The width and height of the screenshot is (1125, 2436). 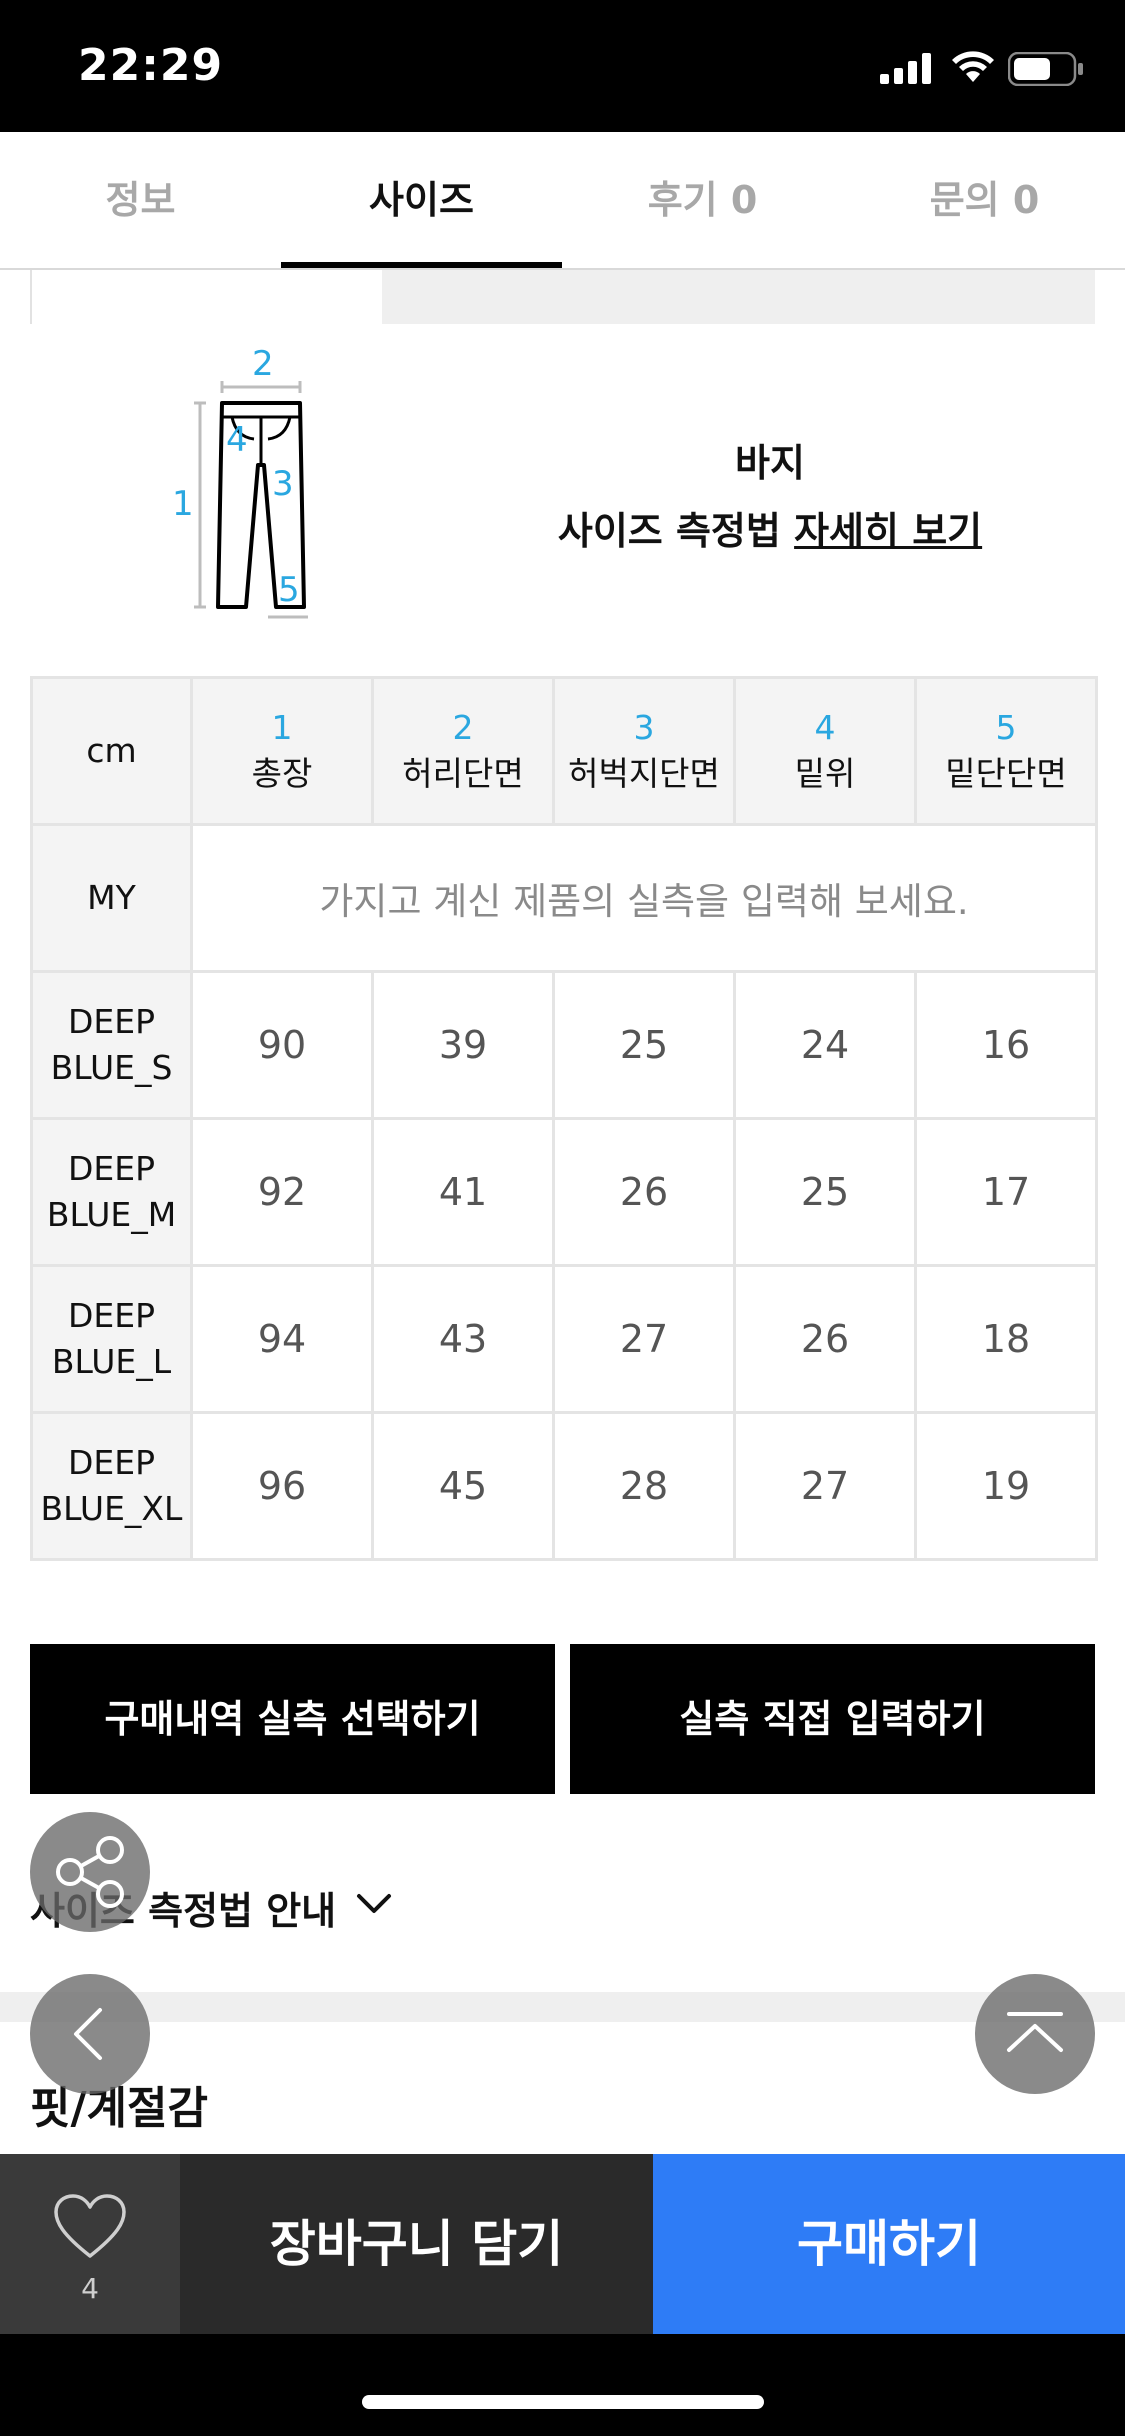 What do you see at coordinates (283, 484) in the screenshot?
I see `measure-number-3: 3` at bounding box center [283, 484].